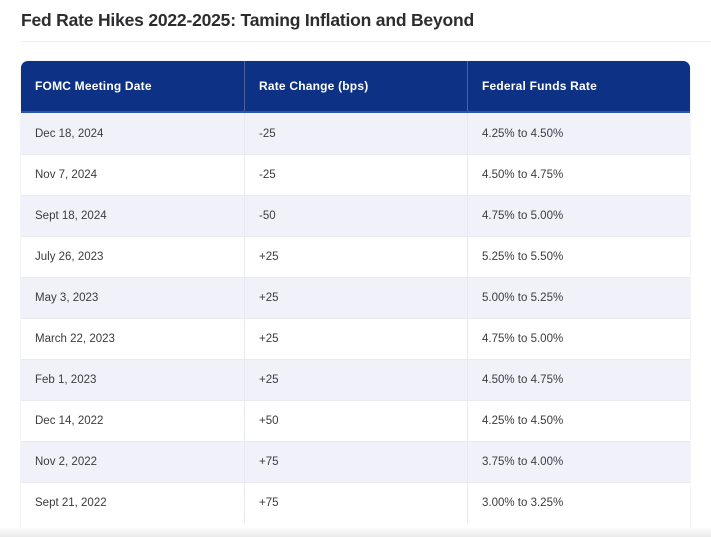 This screenshot has width=711, height=537. I want to click on table-row: Sept 18, 2024 -50 4.75% to 5.00%, so click(355, 215).